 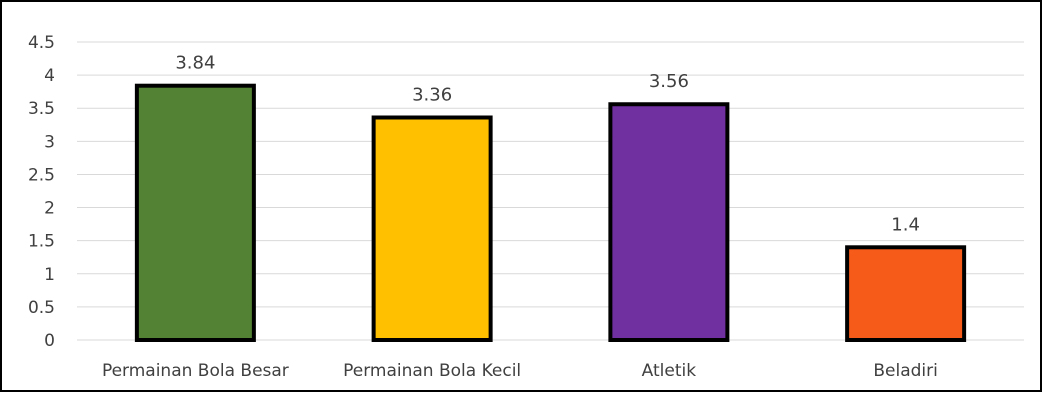 What do you see at coordinates (41, 175) in the screenshot?
I see `y-tick-label: 2.5` at bounding box center [41, 175].